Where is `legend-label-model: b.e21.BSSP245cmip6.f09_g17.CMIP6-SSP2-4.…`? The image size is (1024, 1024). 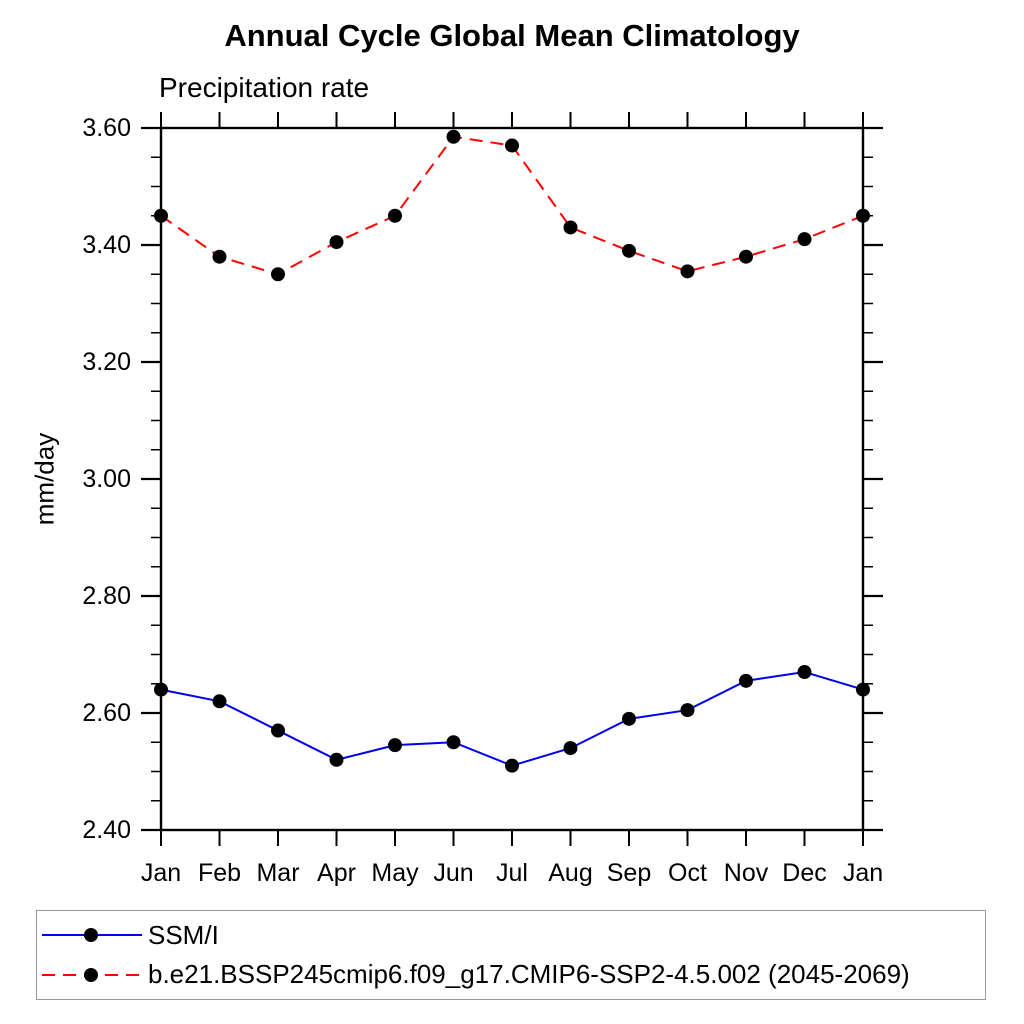
legend-label-model: b.e21.BSSP245cmip6.f09_g17.CMIP6-SSP2-4.… is located at coordinates (529, 974).